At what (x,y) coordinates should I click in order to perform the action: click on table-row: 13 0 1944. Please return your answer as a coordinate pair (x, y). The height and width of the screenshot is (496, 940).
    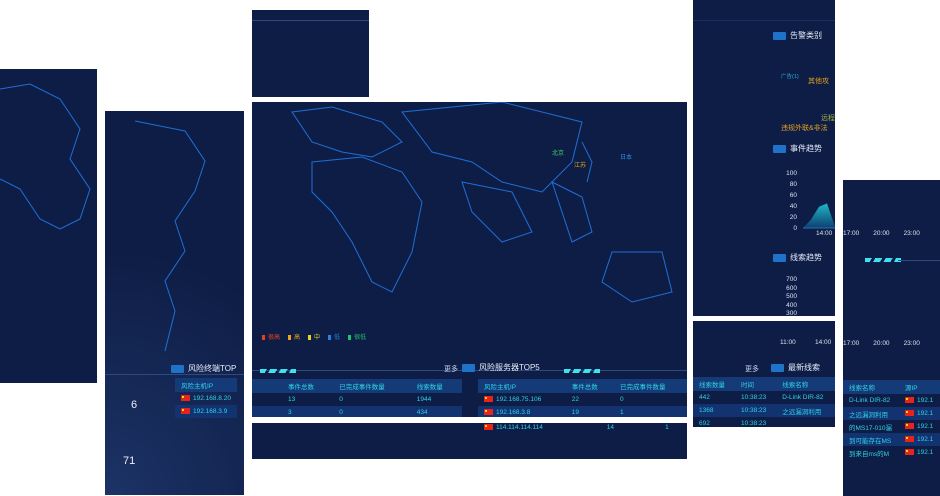
    Looking at the image, I should click on (360, 399).